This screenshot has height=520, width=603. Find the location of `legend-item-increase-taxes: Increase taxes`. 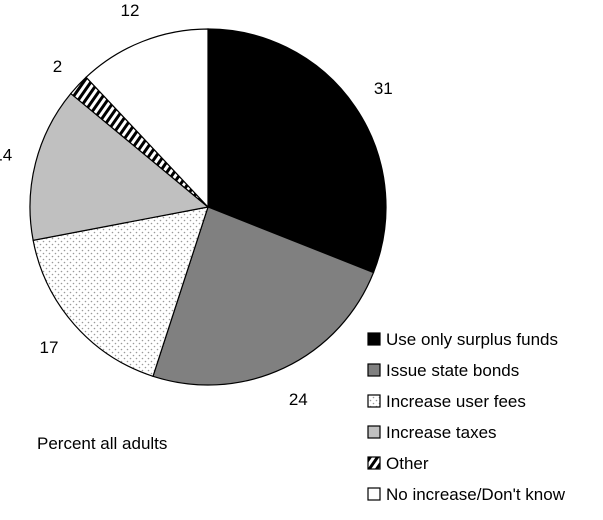

legend-item-increase-taxes: Increase taxes is located at coordinates (432, 432).